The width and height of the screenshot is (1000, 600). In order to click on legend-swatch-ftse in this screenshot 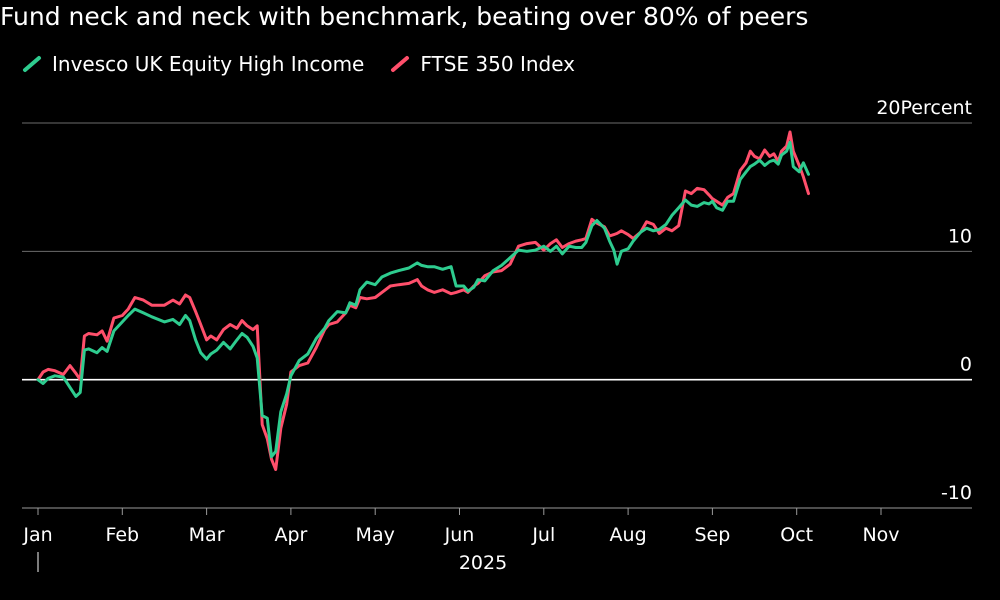, I will do `click(400, 64)`.